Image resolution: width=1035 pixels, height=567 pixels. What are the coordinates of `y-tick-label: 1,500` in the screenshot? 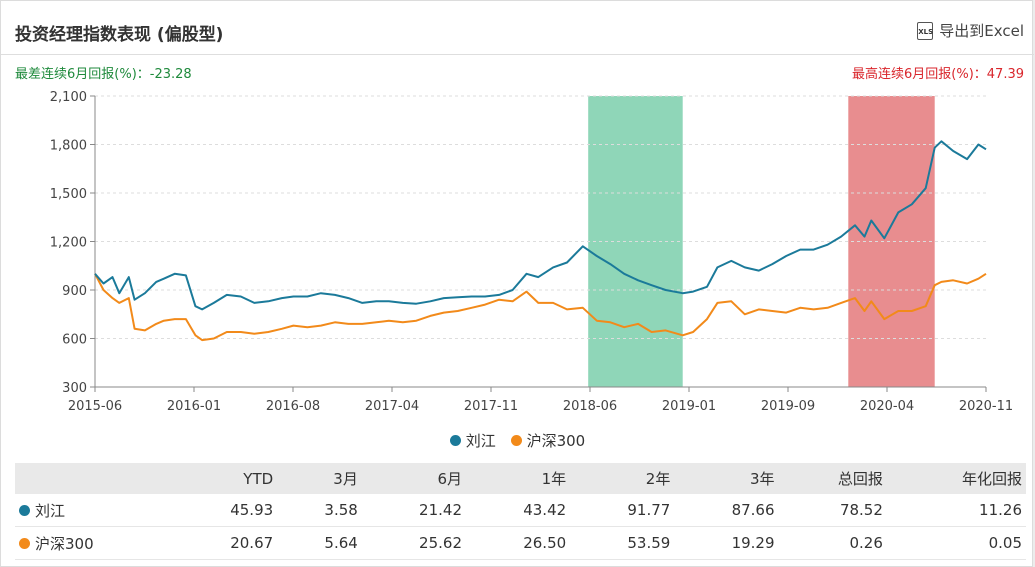 It's located at (68, 194).